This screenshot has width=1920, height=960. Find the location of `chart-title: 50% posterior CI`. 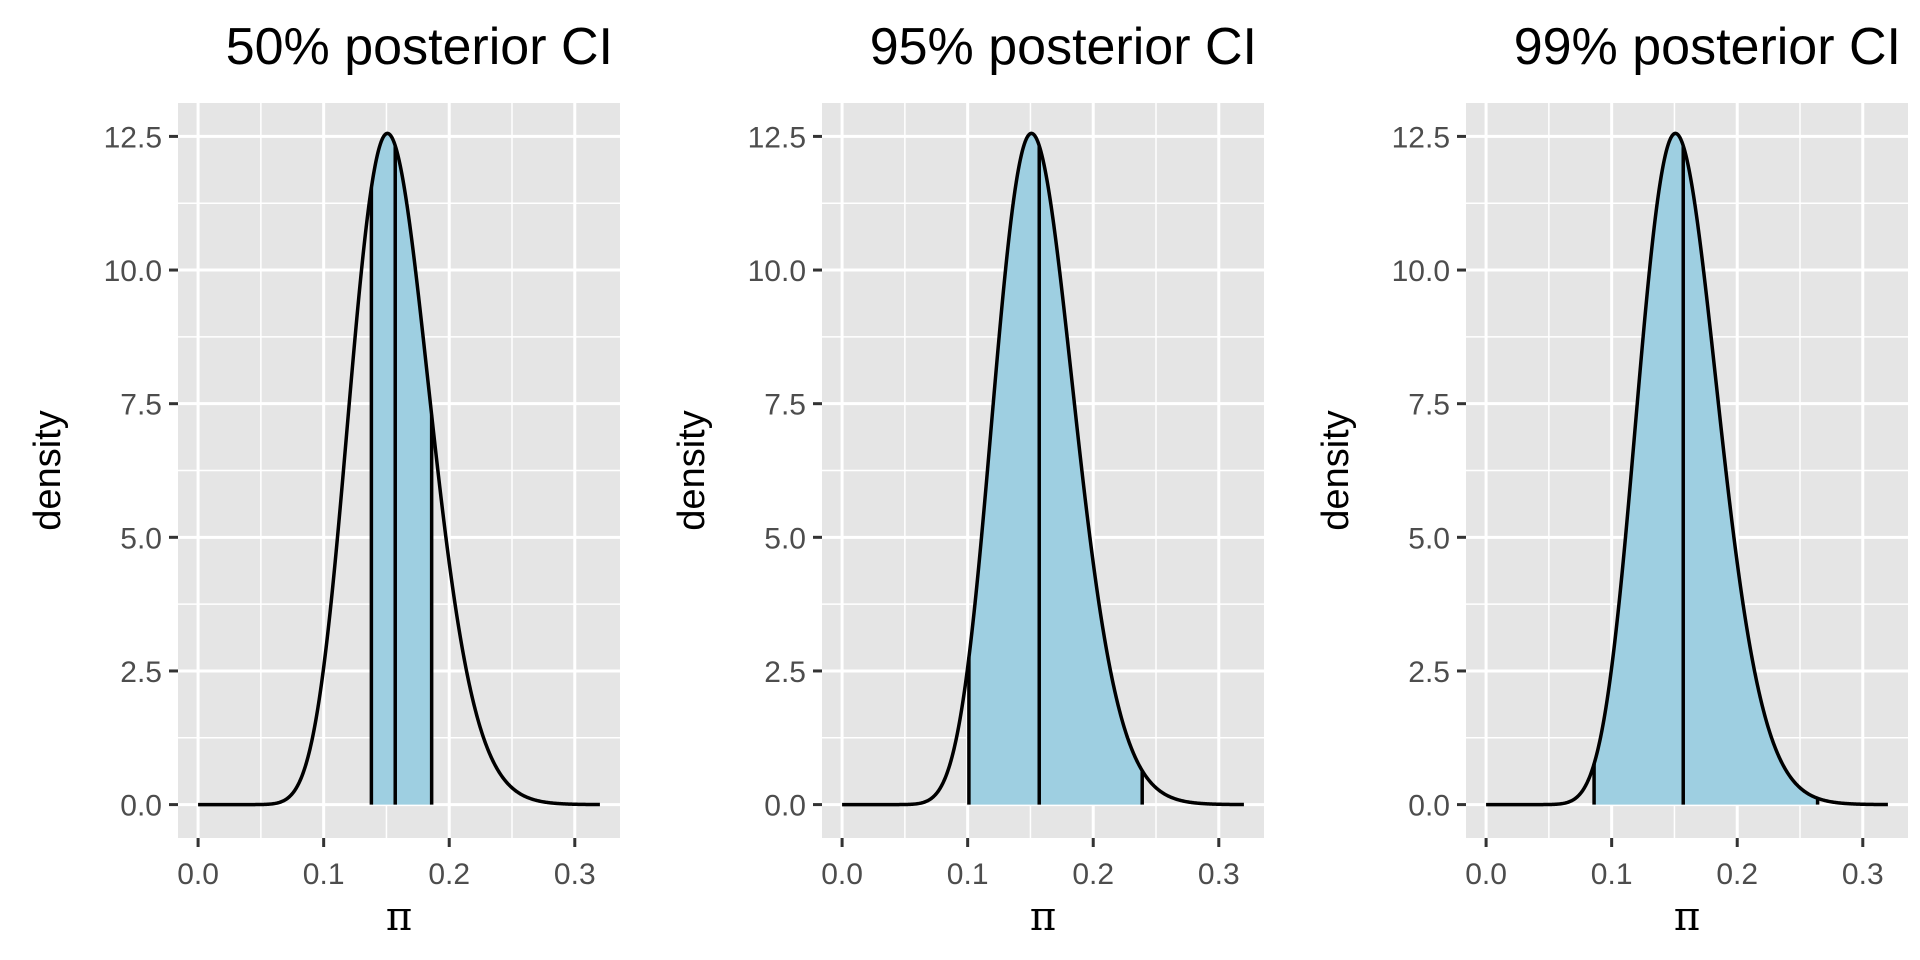

chart-title: 50% posterior CI is located at coordinates (419, 47).